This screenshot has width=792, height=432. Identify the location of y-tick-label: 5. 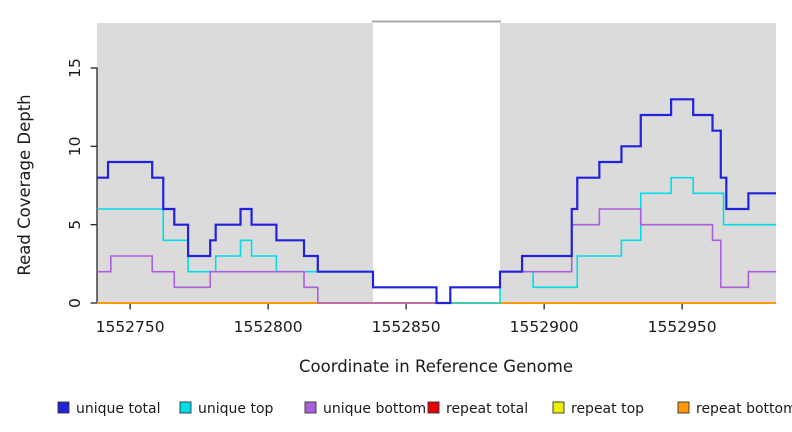
(75, 225).